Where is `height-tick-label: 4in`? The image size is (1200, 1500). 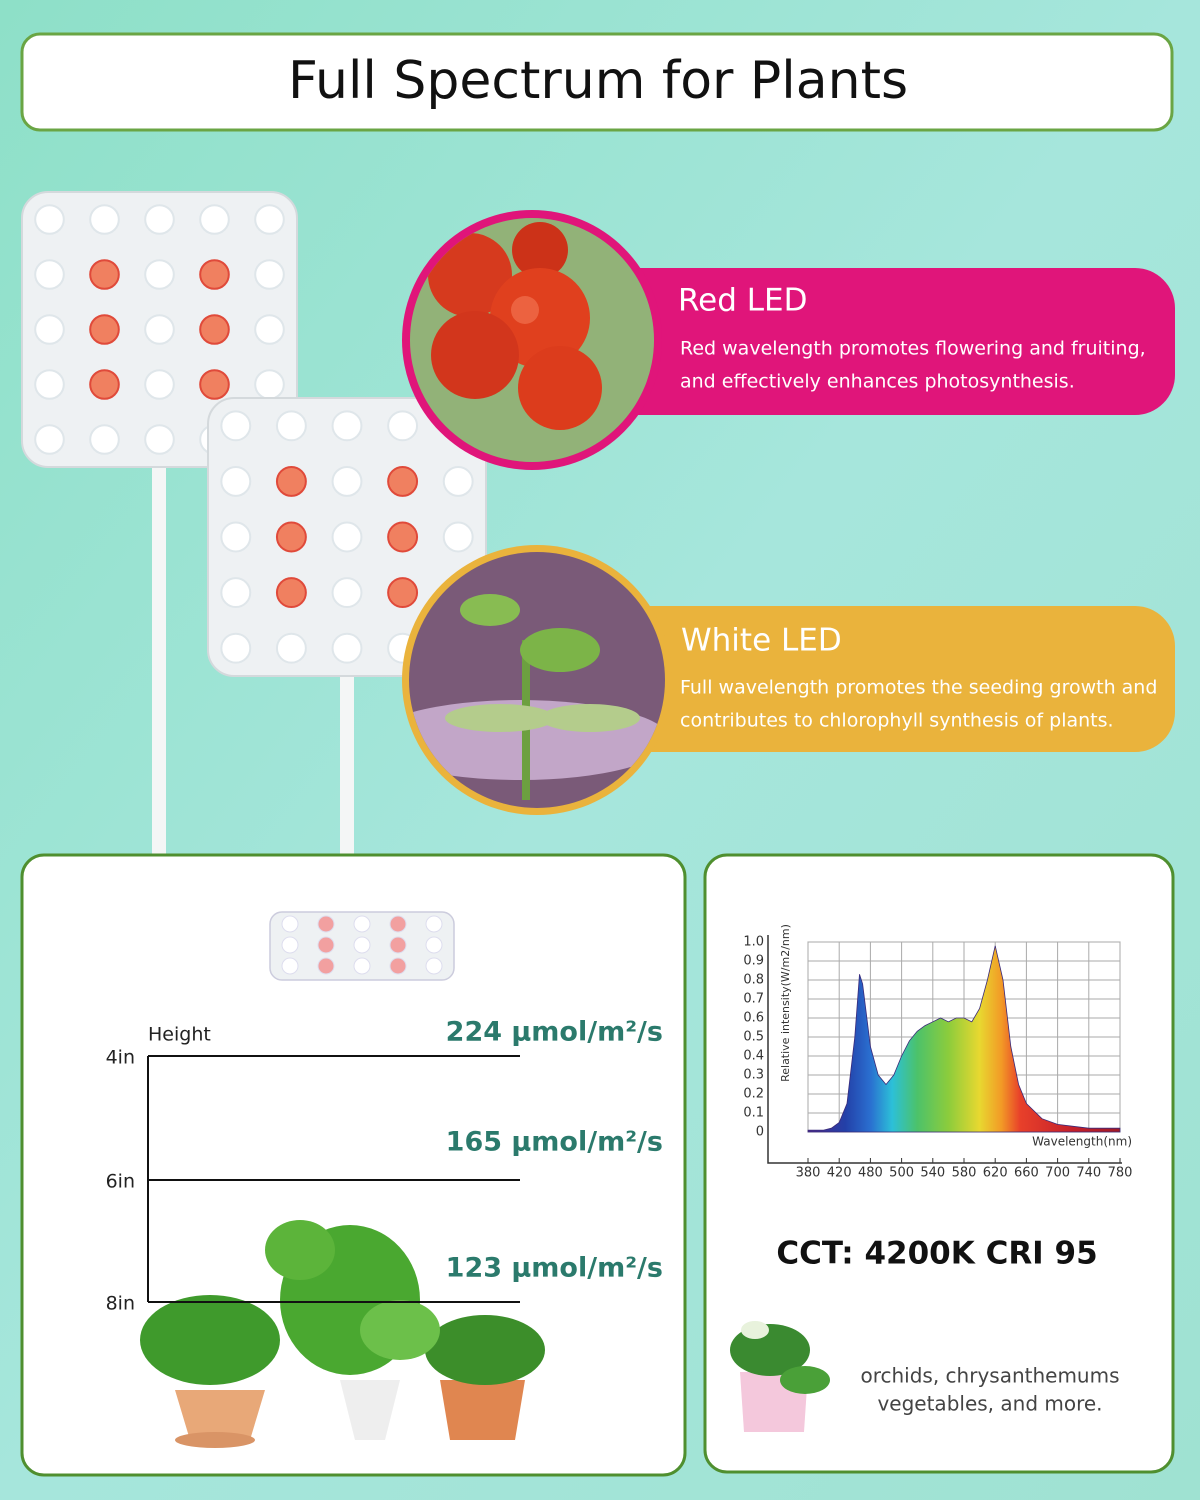 height-tick-label: 4in is located at coordinates (120, 1058).